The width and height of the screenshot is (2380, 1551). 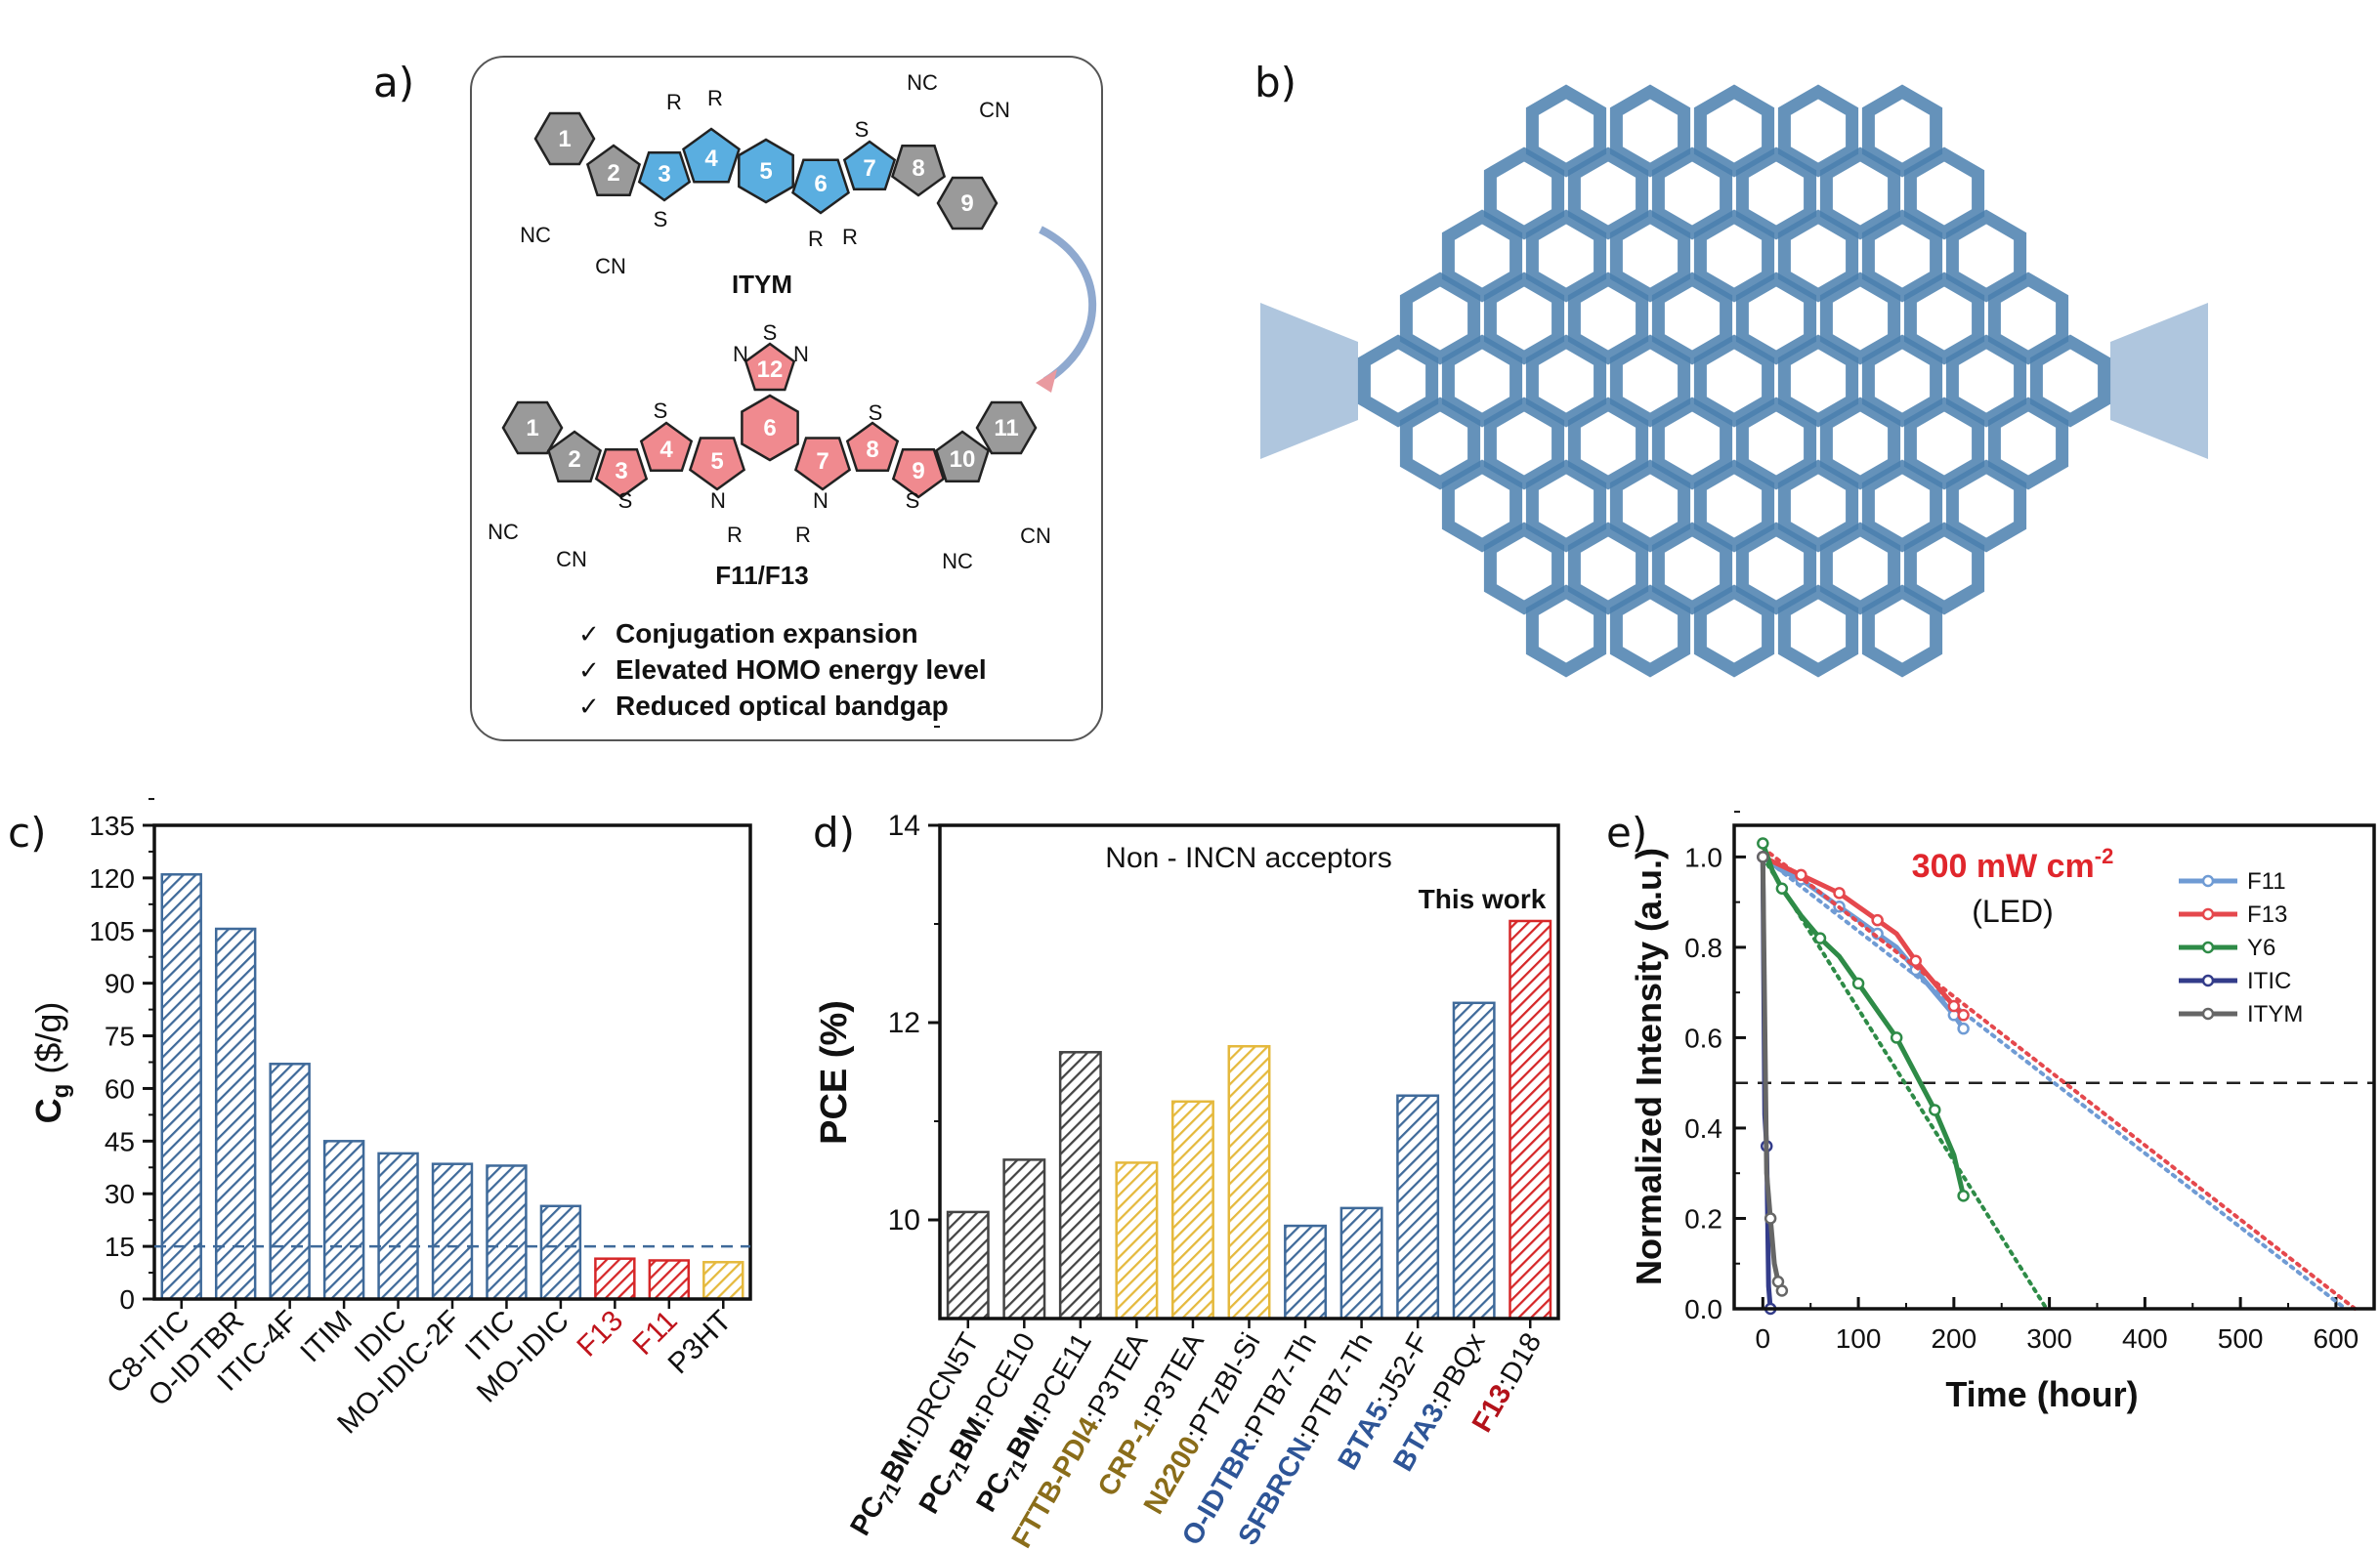 I want to click on panel-label-b: b), so click(x=1275, y=82).